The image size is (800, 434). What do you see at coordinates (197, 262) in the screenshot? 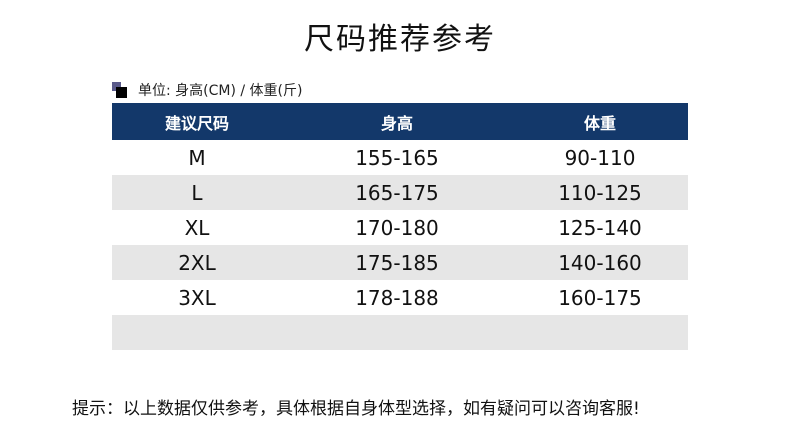
I see `cell-size: 2XL` at bounding box center [197, 262].